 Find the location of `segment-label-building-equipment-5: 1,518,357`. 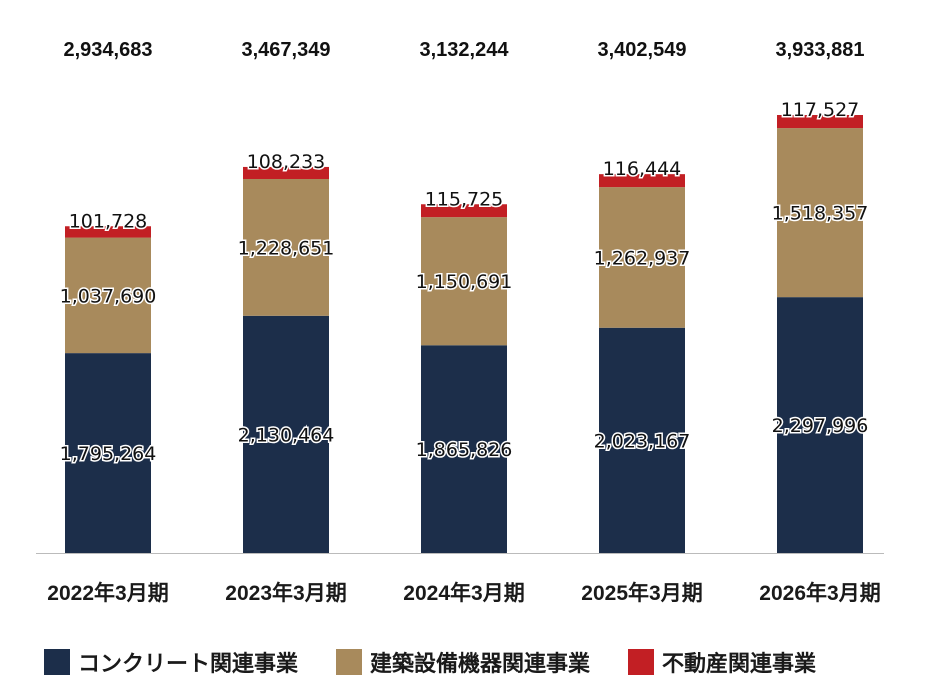

segment-label-building-equipment-5: 1,518,357 is located at coordinates (820, 214).